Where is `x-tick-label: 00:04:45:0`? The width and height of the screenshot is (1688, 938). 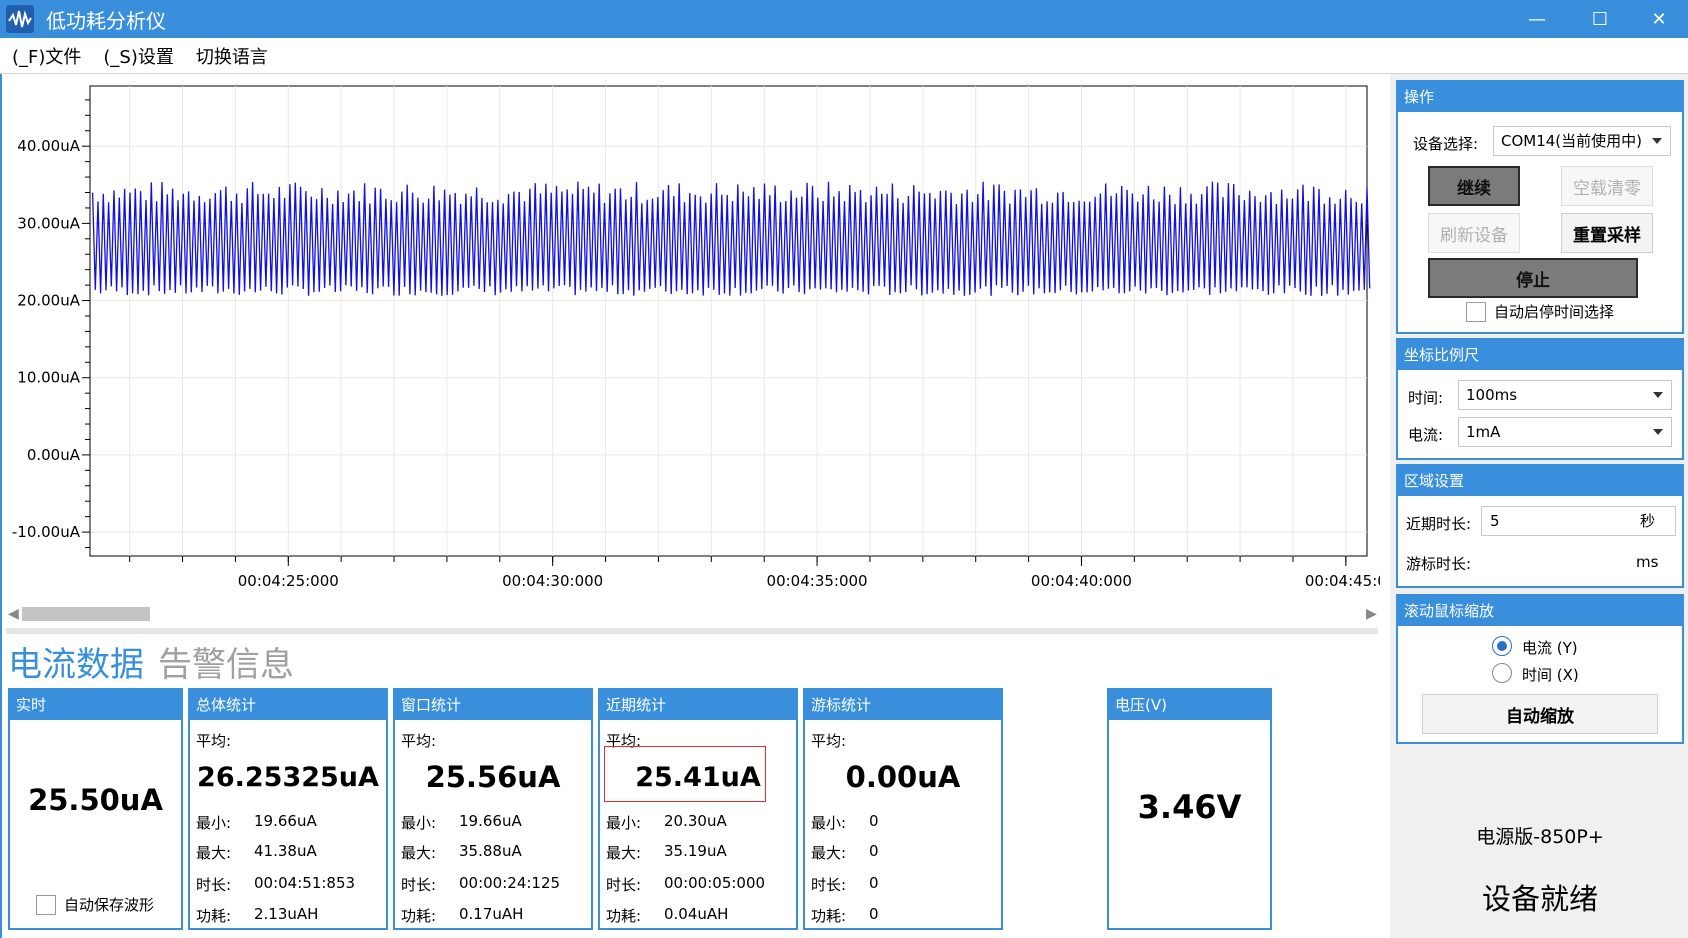
x-tick-label: 00:04:45:0 is located at coordinates (1342, 581).